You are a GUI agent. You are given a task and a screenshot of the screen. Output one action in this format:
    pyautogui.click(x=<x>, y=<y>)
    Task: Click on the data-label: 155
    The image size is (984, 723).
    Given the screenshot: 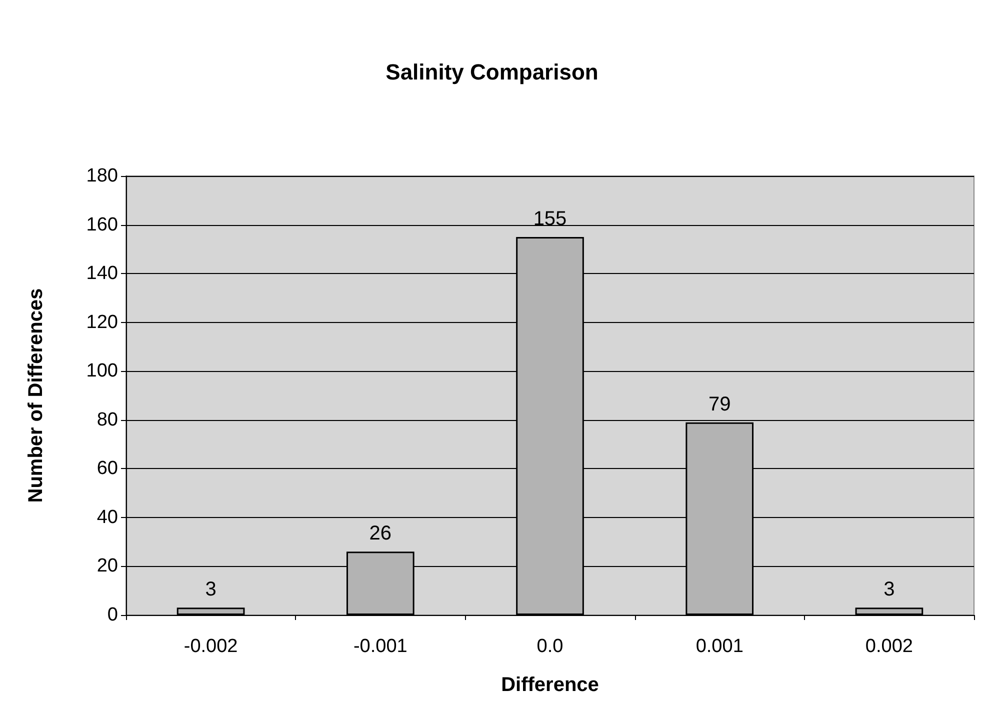 What is the action you would take?
    pyautogui.click(x=550, y=219)
    